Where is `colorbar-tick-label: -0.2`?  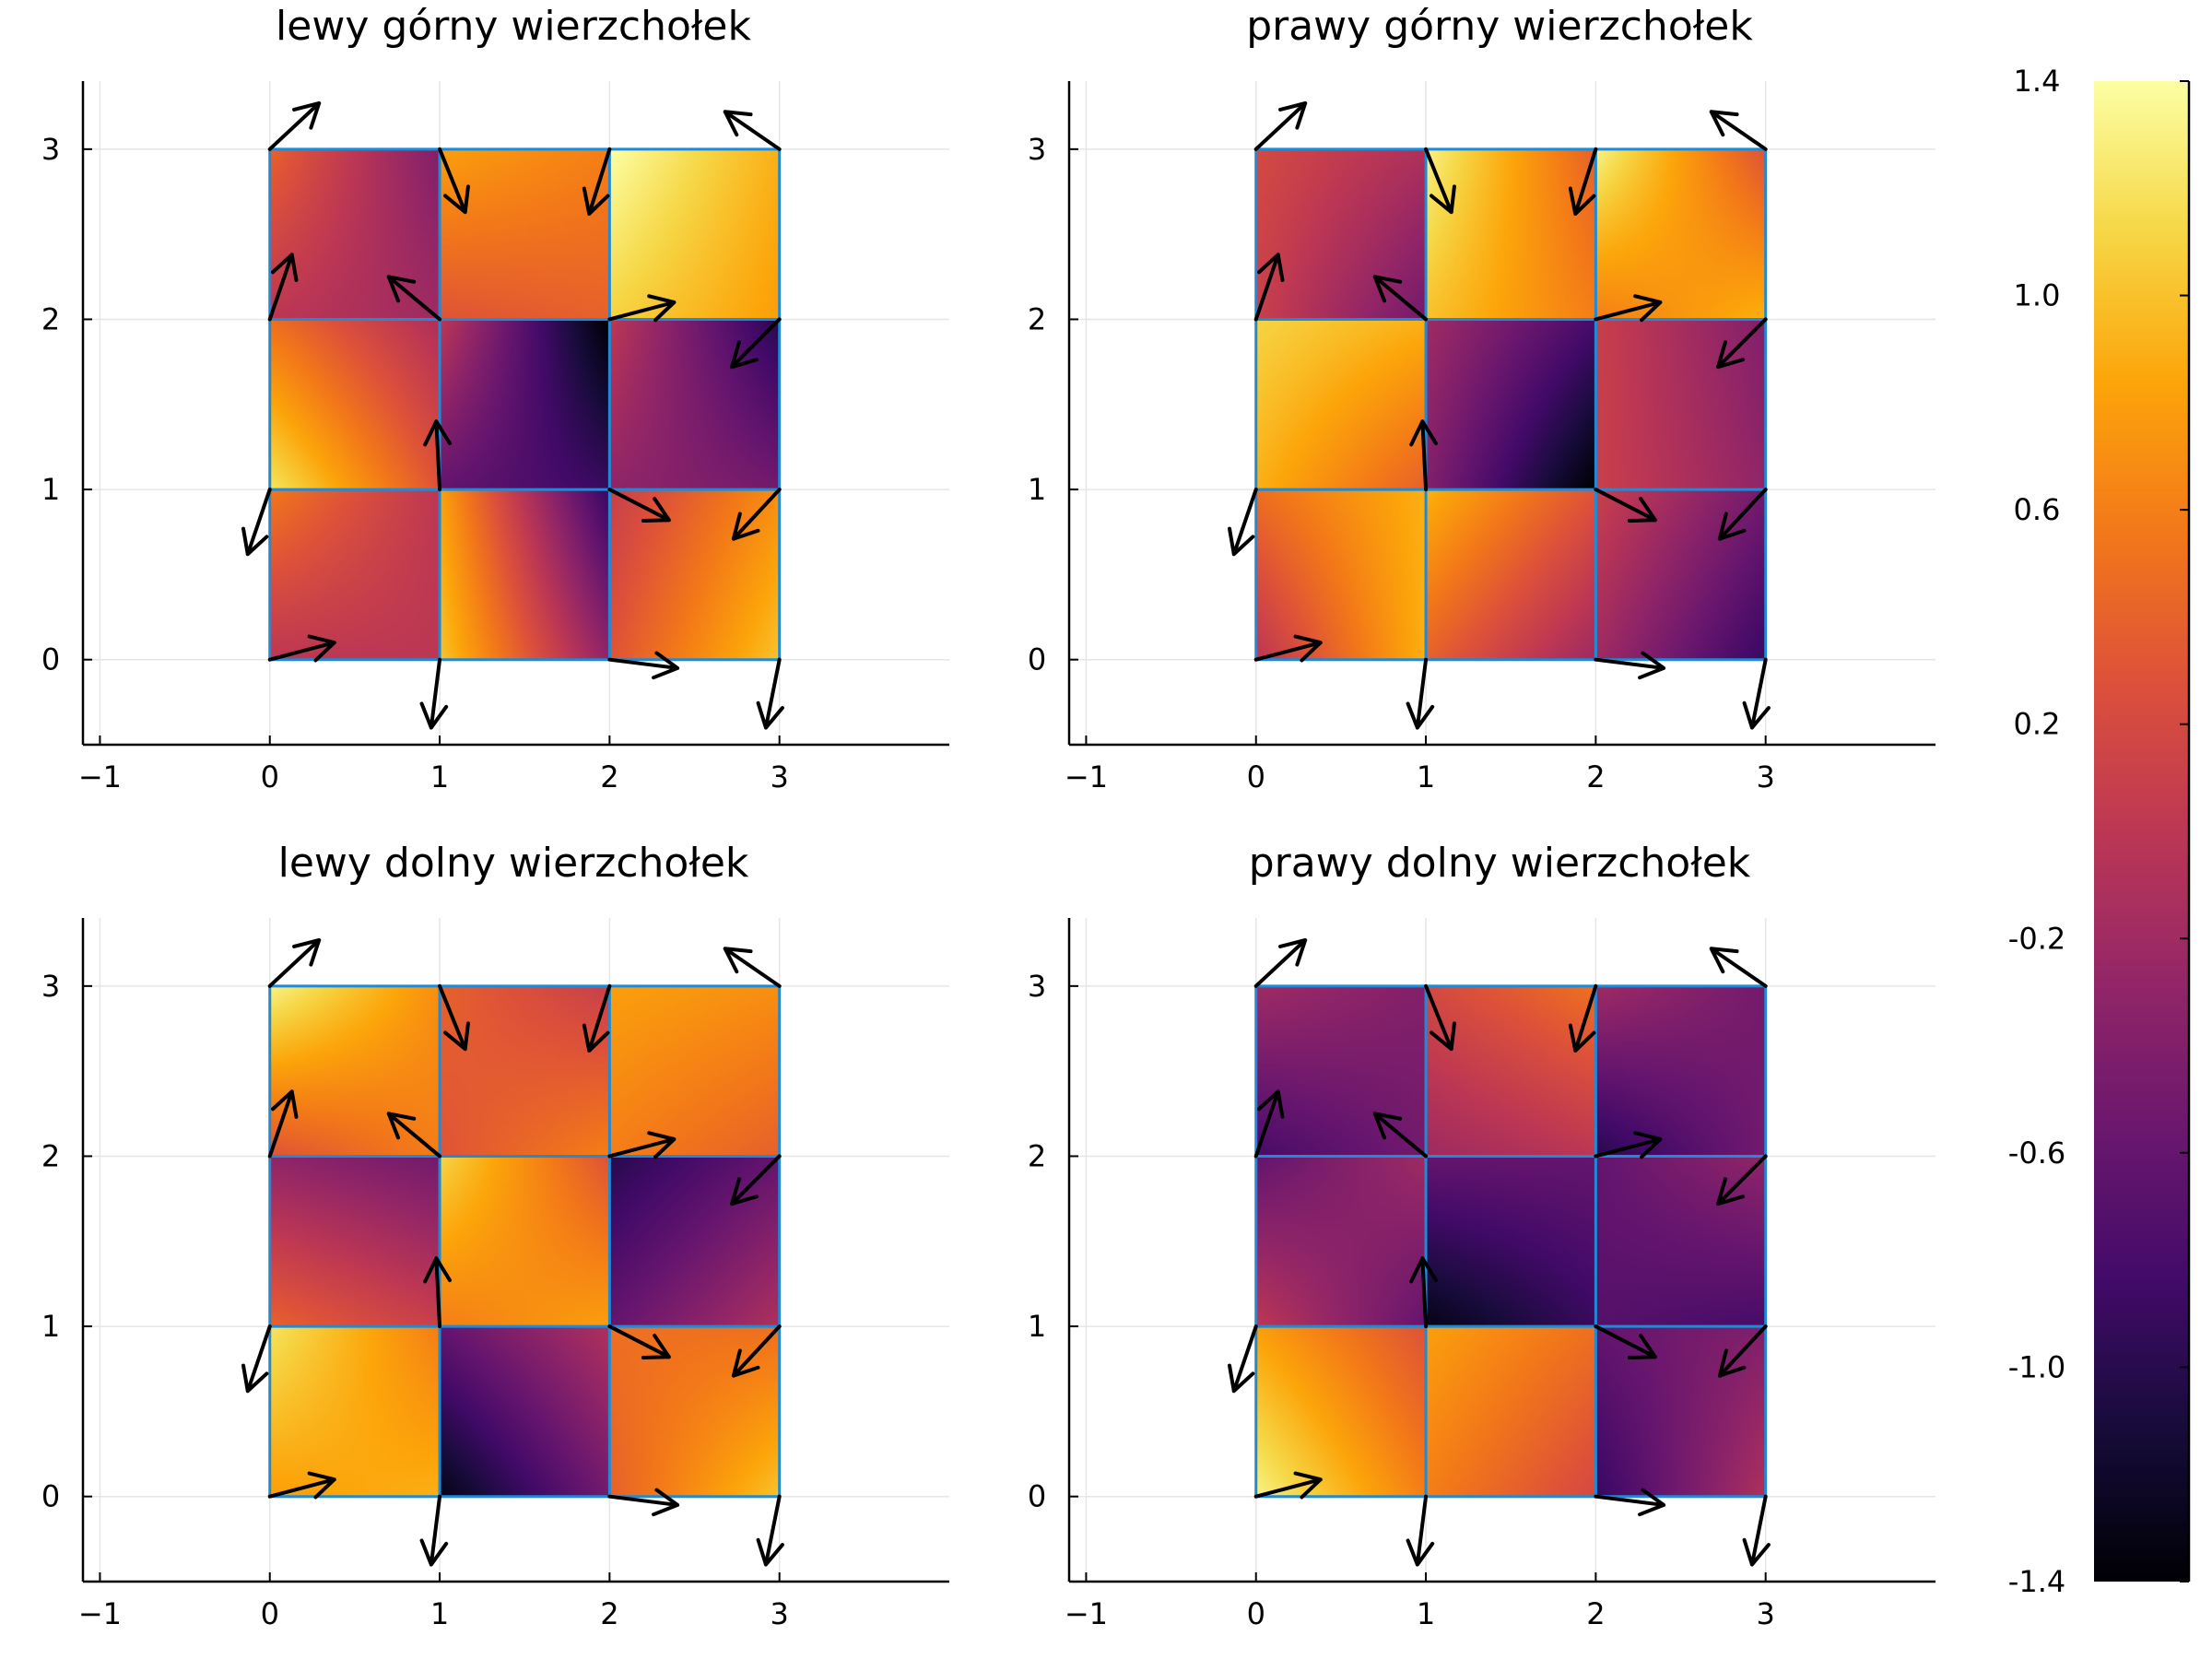
colorbar-tick-label: -0.2 is located at coordinates (2036, 938).